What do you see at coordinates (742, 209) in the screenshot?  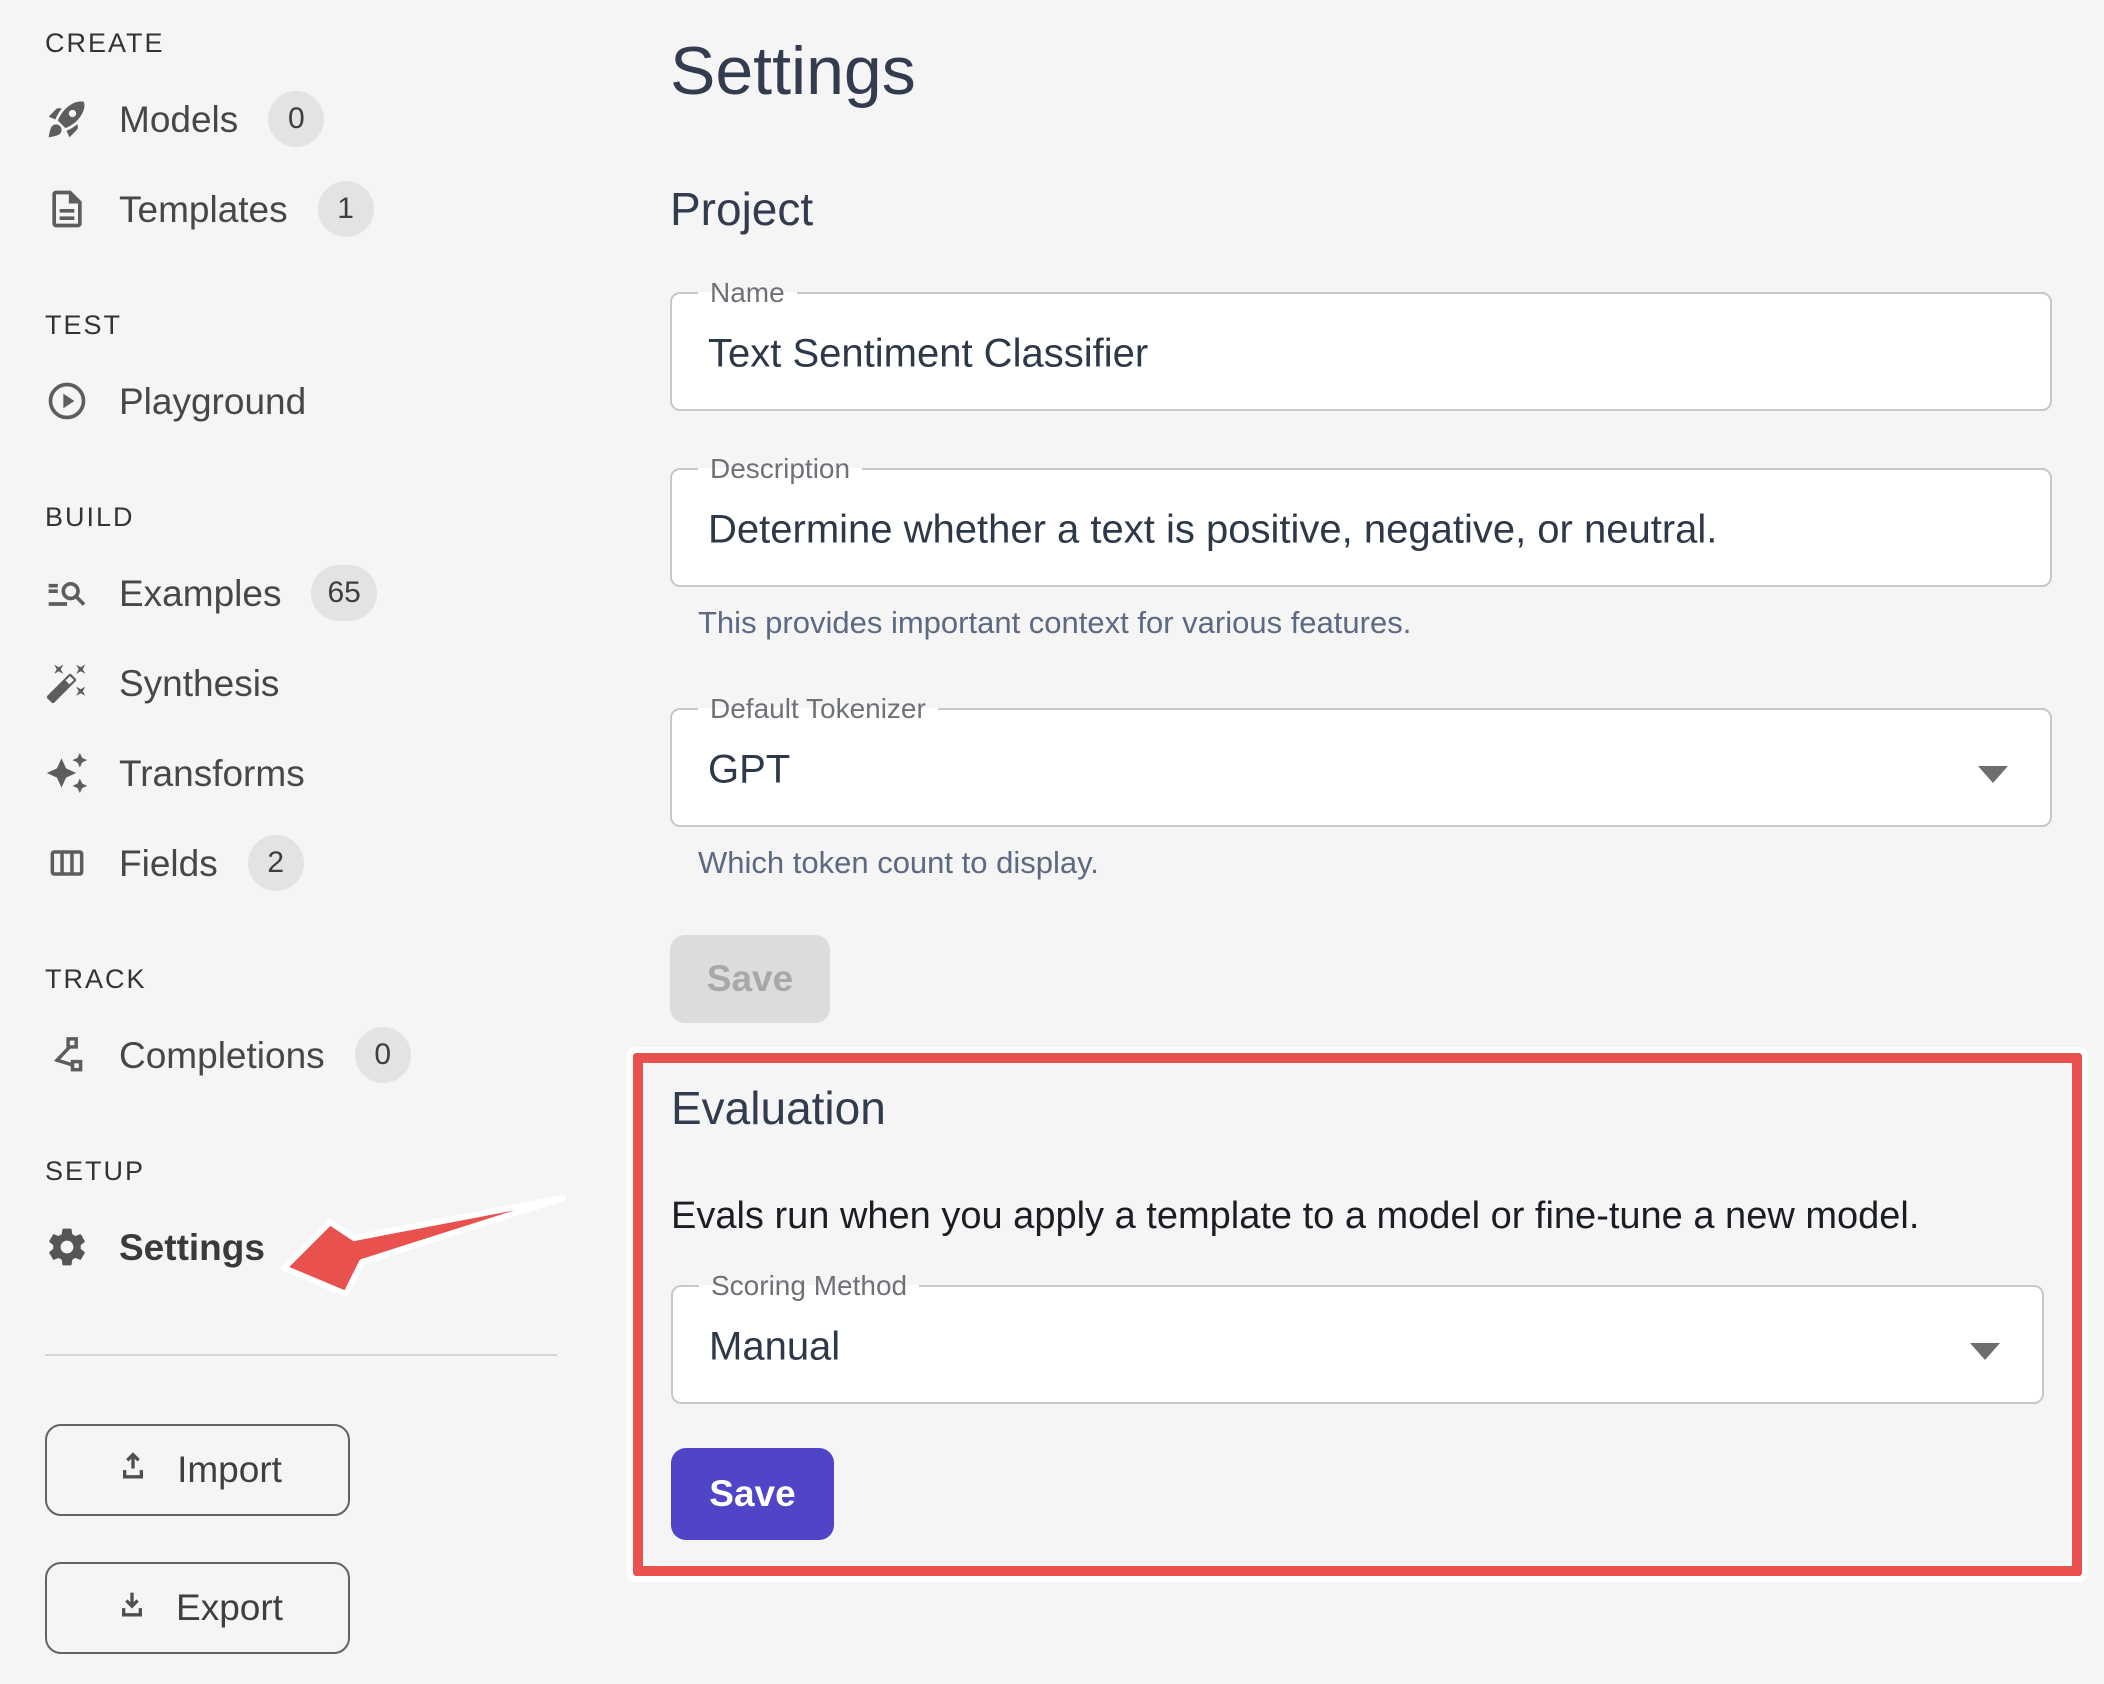 I see `project-section-heading: Project` at bounding box center [742, 209].